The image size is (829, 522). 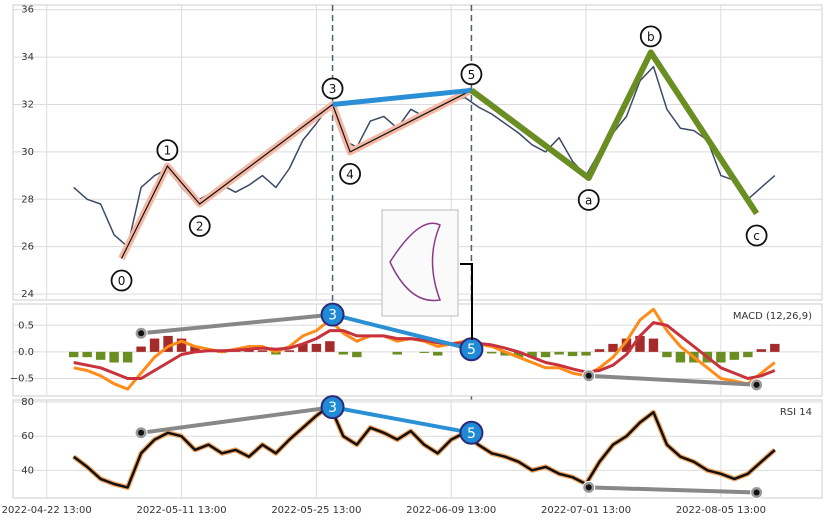 I want to click on panel-title: RSI 14, so click(x=796, y=412).